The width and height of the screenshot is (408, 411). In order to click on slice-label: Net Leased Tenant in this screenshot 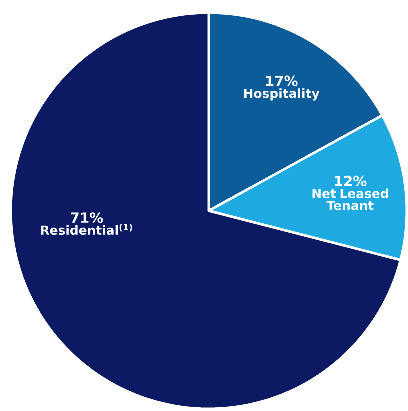, I will do `click(350, 199)`.